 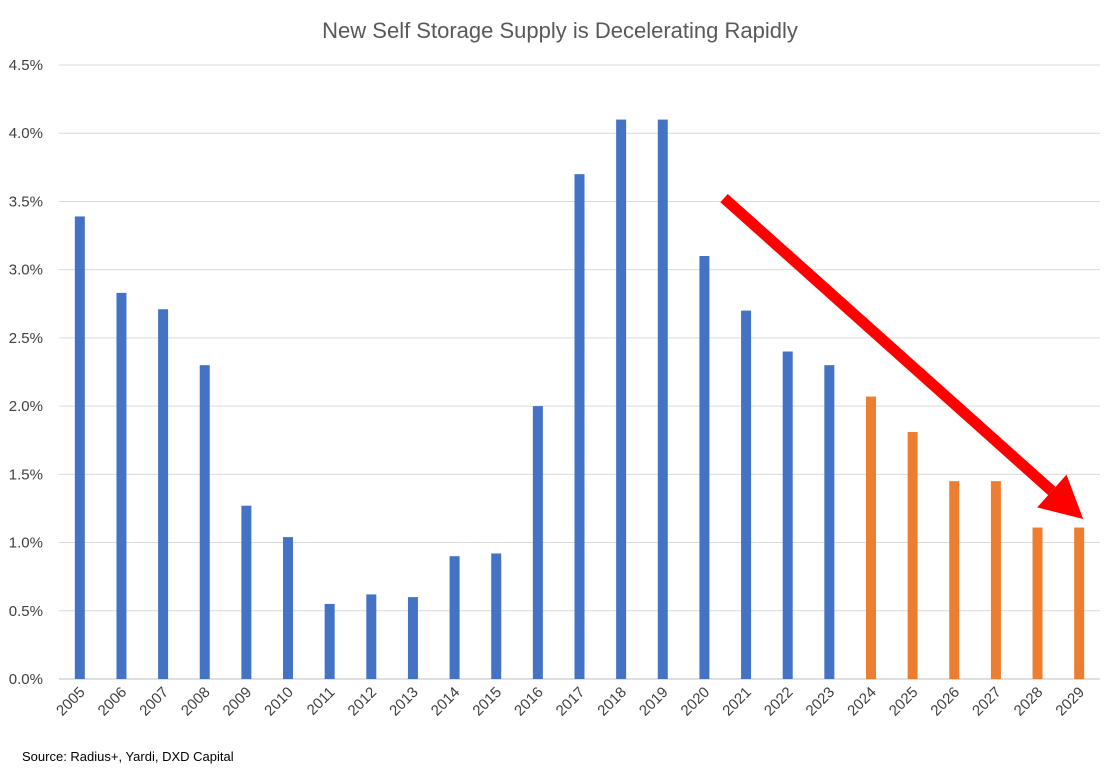 What do you see at coordinates (1079, 603) in the screenshot?
I see `bar-2029` at bounding box center [1079, 603].